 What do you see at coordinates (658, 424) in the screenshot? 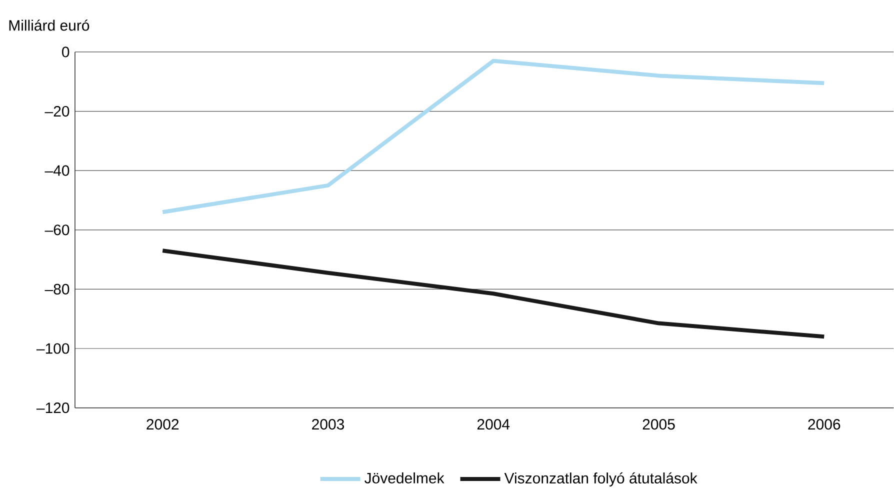
I see `x-tick-label: 2005` at bounding box center [658, 424].